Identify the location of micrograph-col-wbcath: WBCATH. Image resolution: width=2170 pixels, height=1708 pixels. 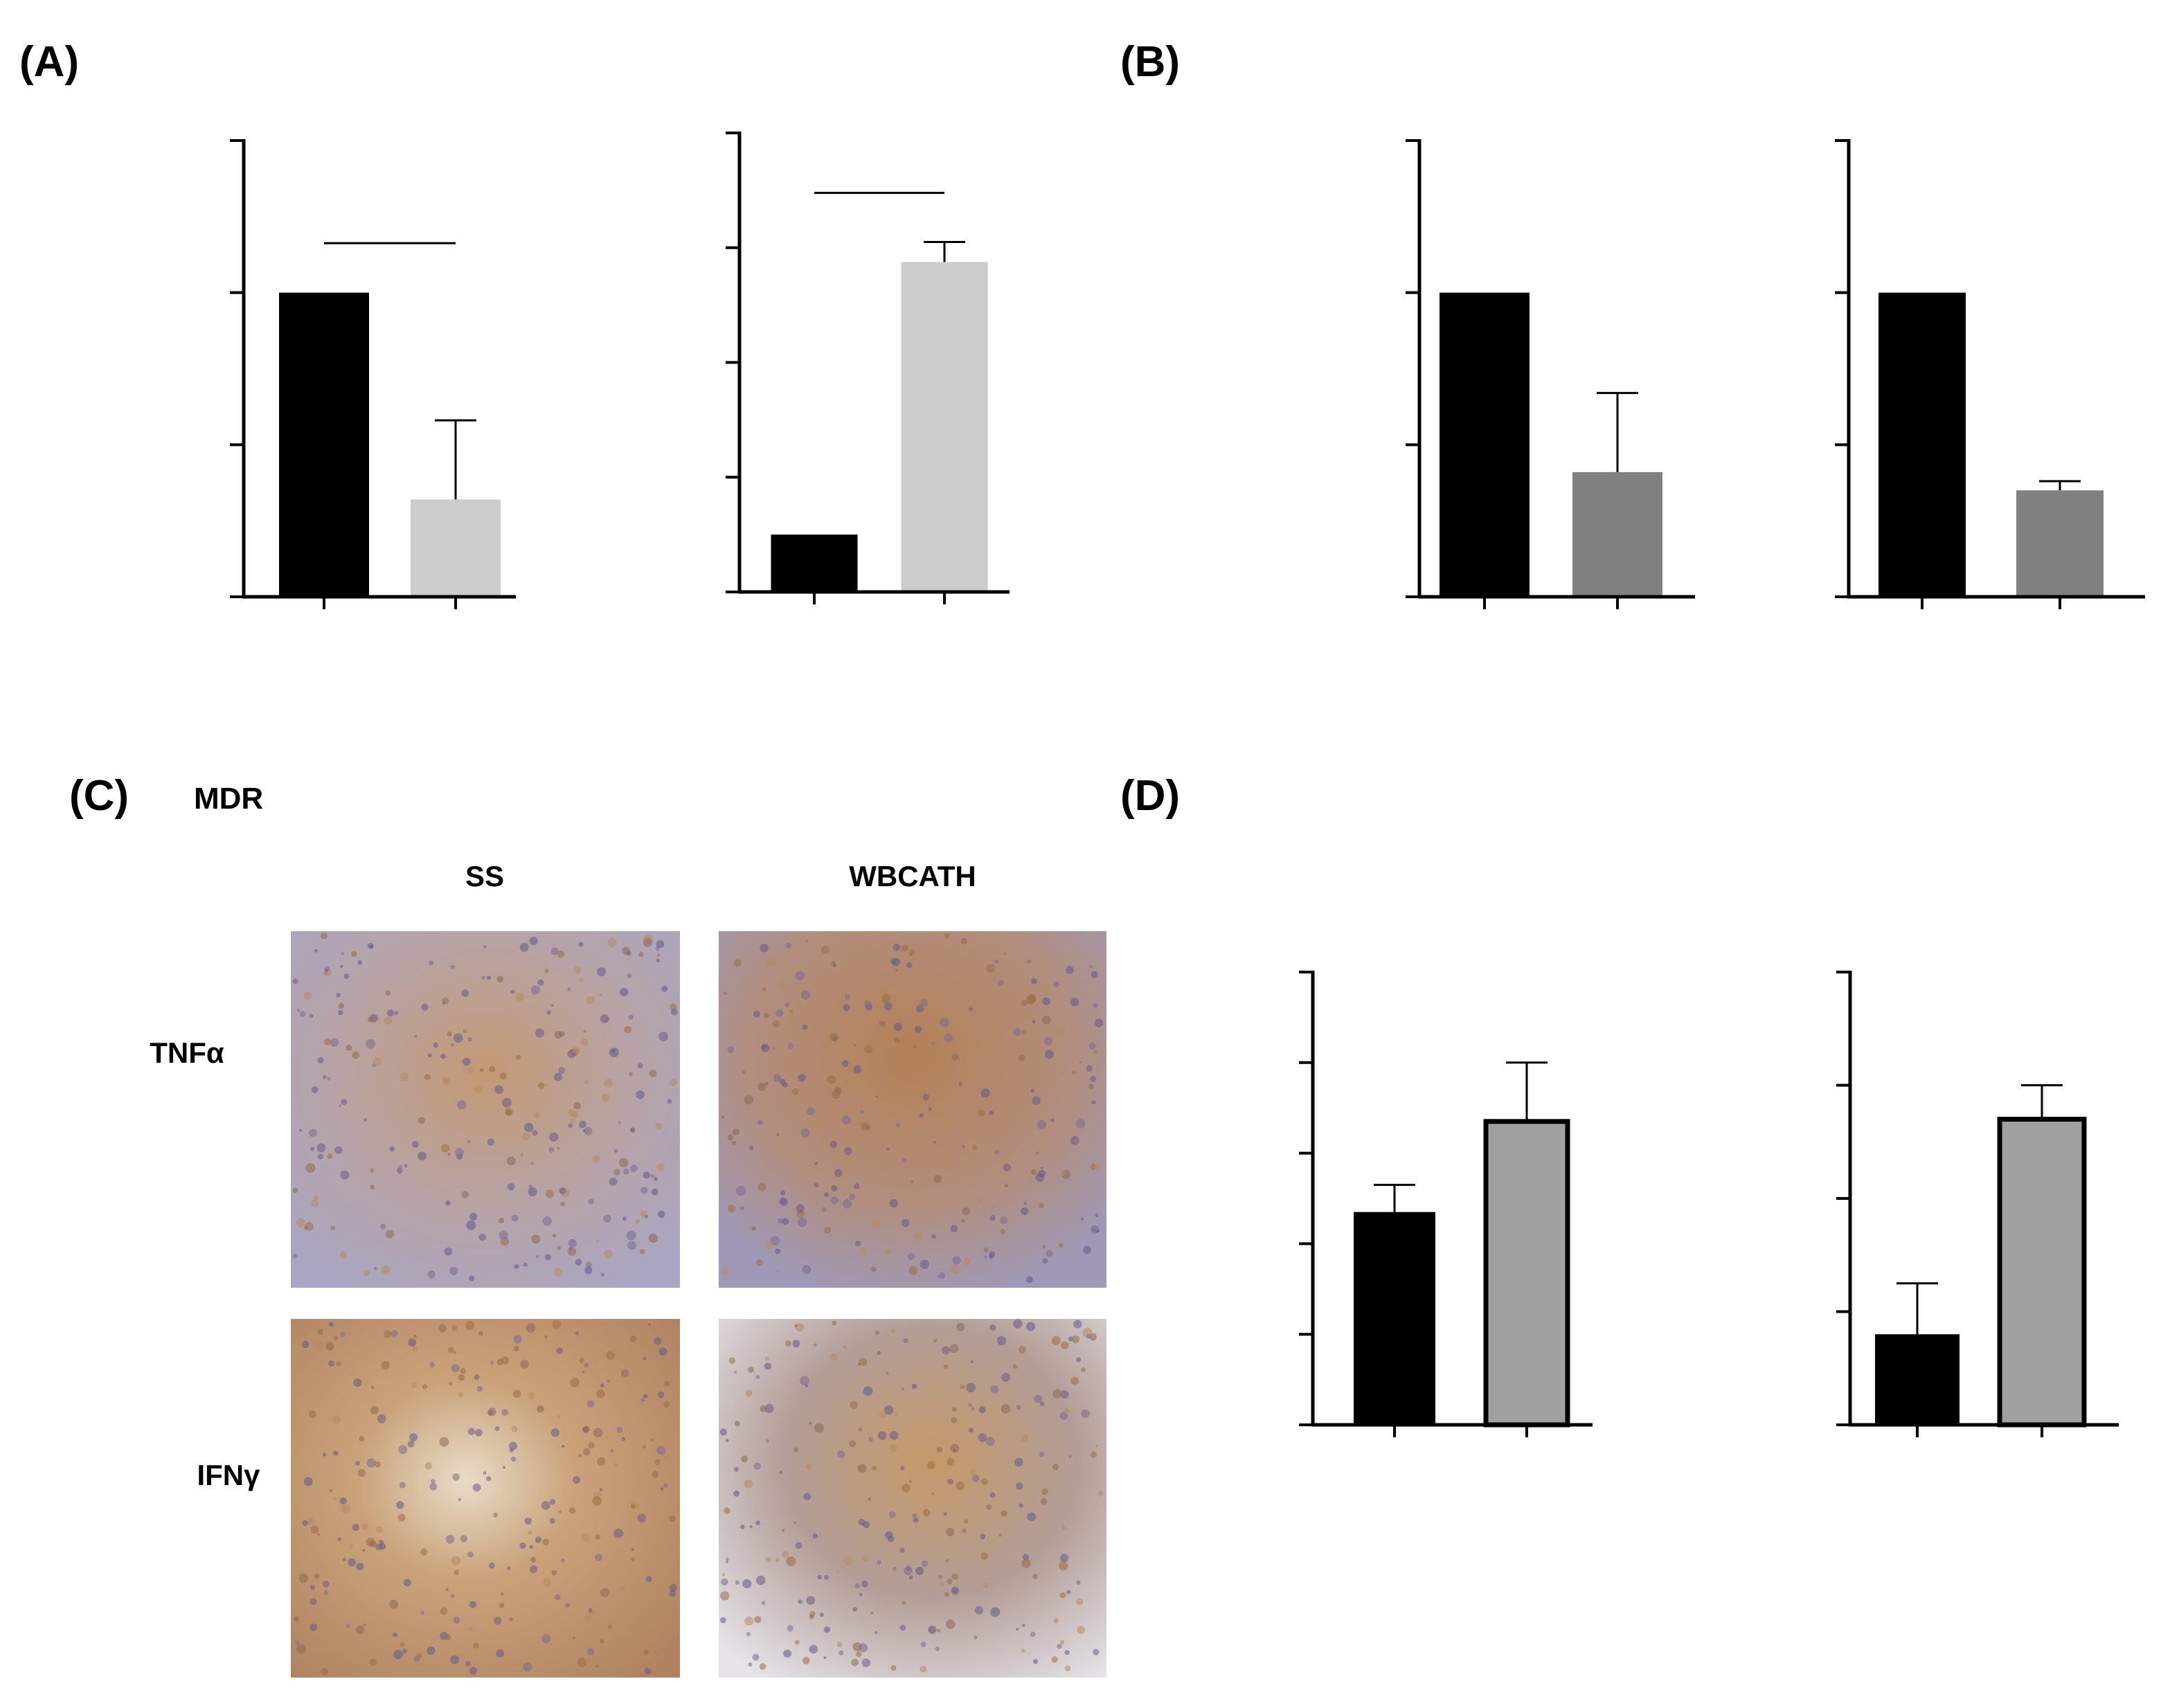
(912, 876).